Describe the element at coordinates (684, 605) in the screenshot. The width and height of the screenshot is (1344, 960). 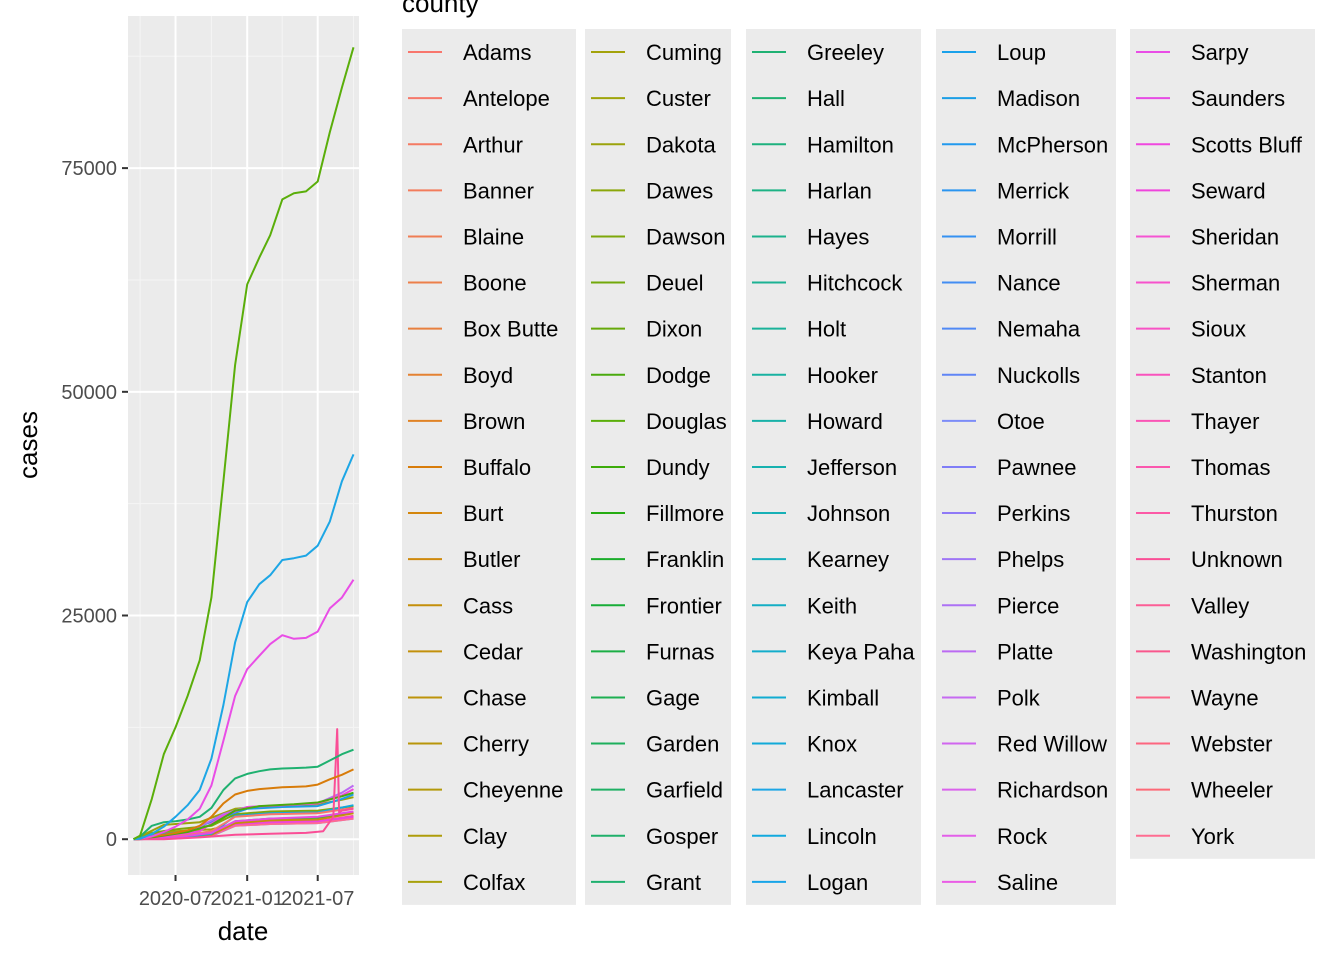
I see `legend-label: Frontier` at that location.